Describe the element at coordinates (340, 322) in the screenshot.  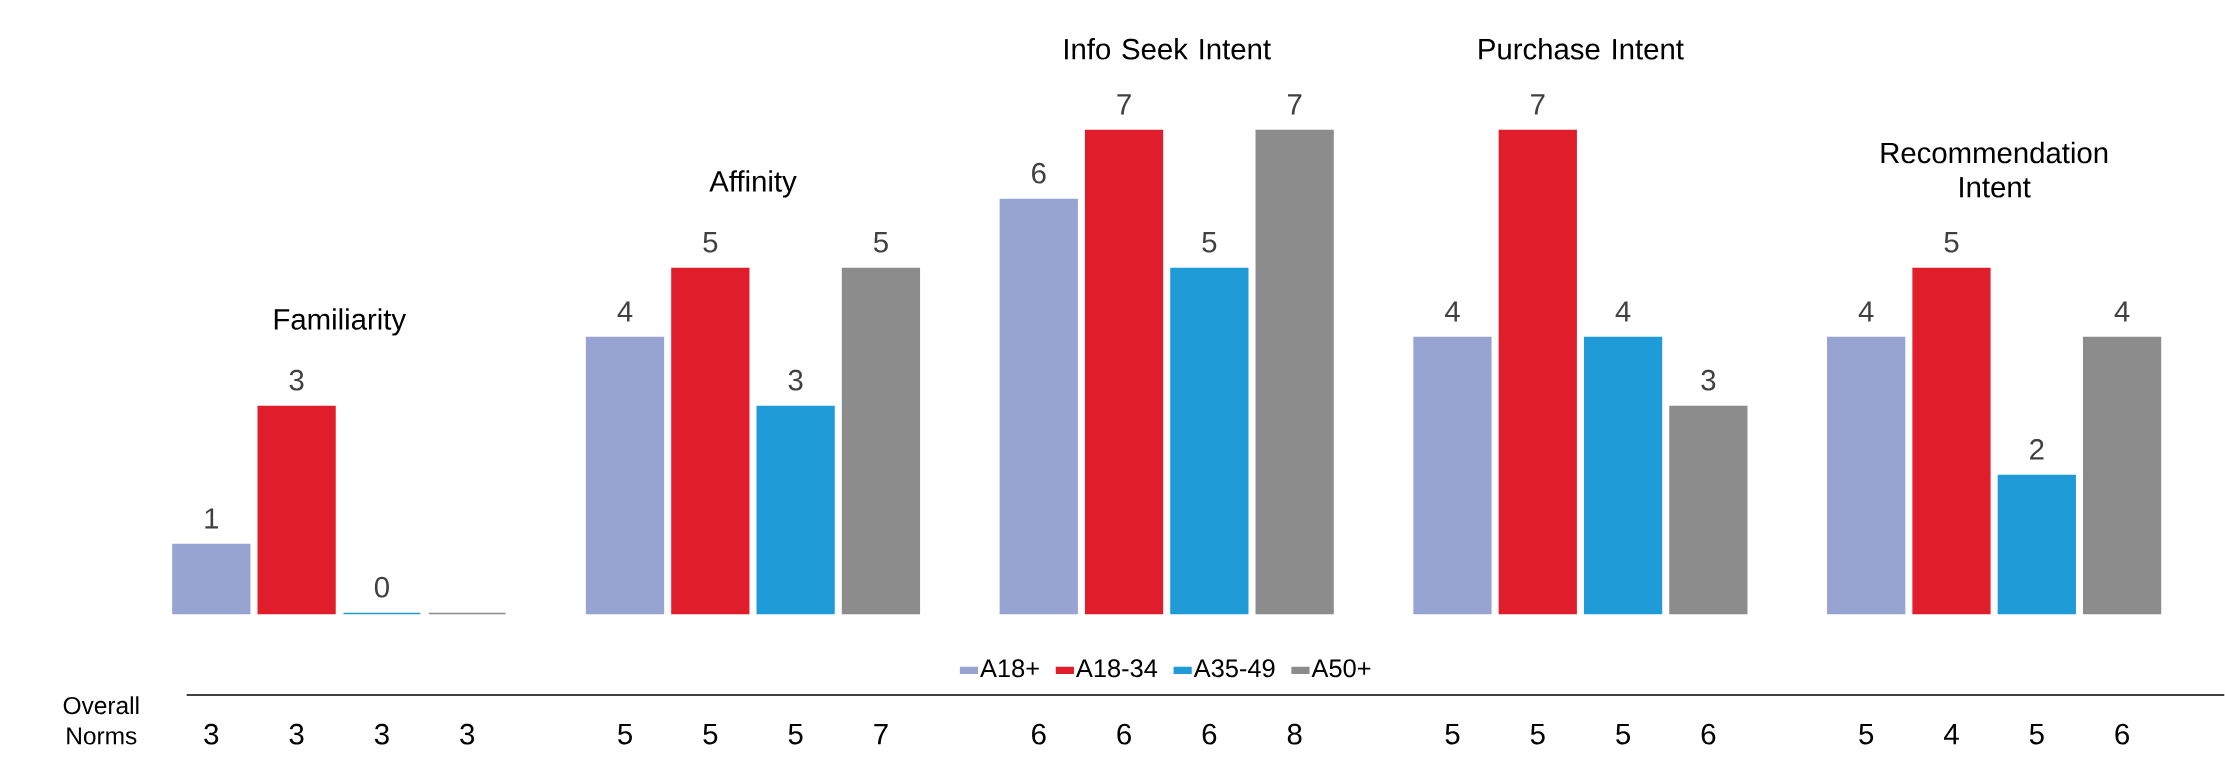
I see `x-tick-label: Familiarity` at that location.